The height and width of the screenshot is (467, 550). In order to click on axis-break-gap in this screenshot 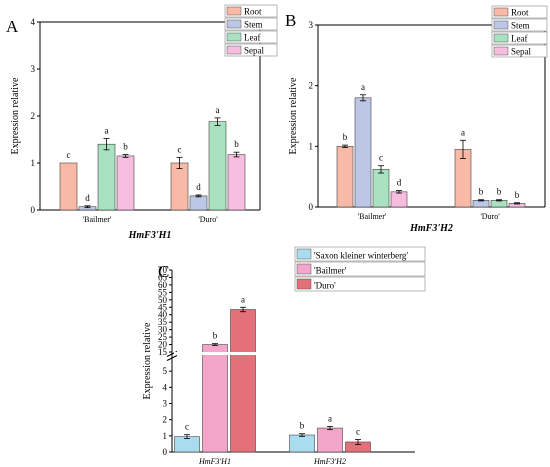, I will do `click(293, 353)`.